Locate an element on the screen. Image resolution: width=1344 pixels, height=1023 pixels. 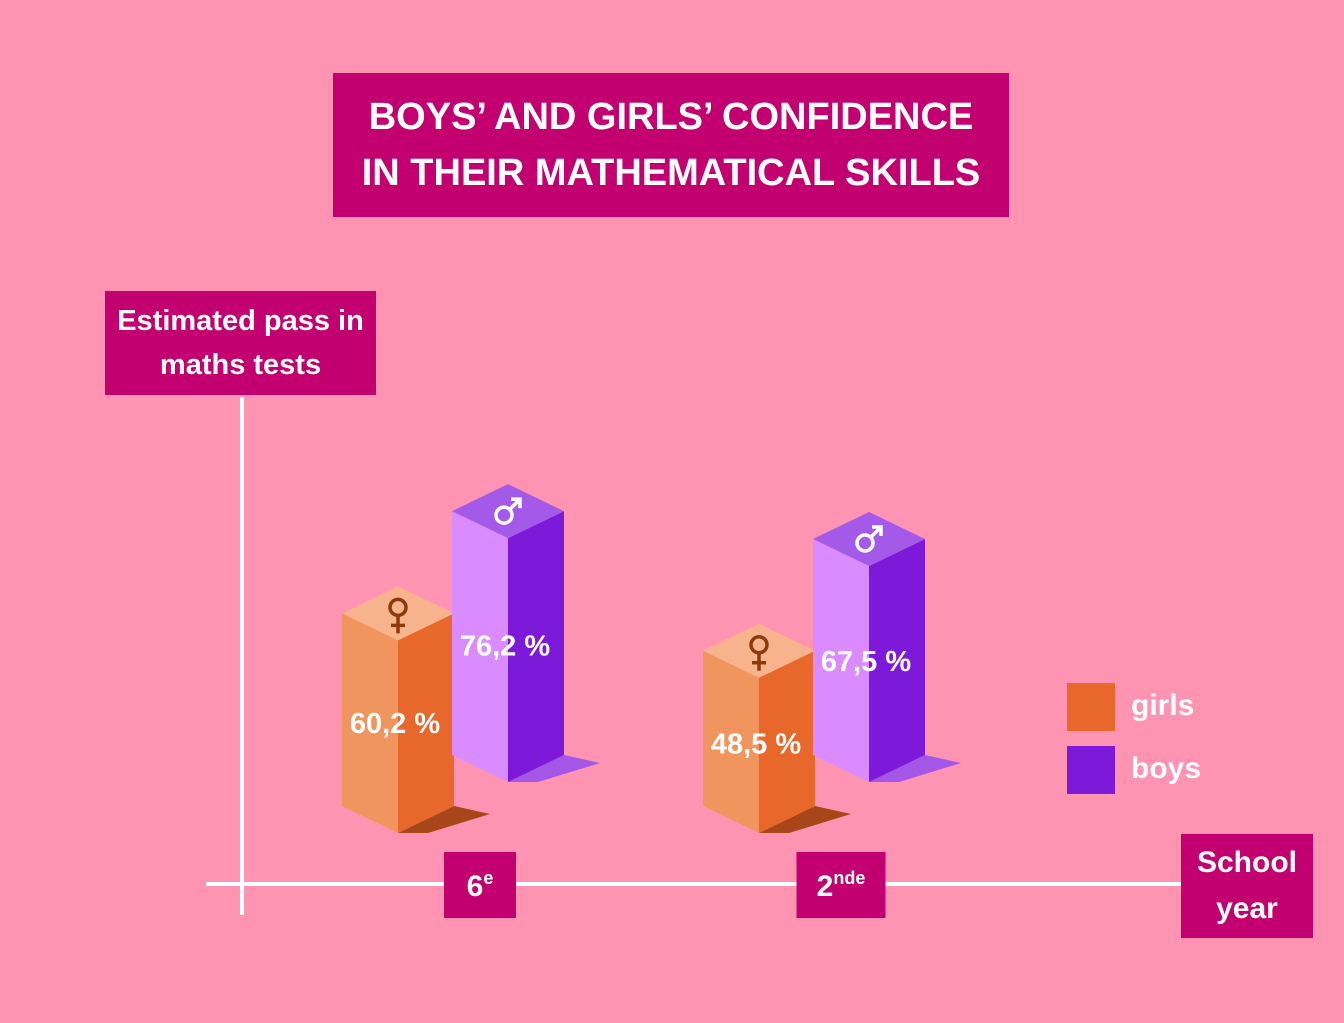
value-label: 67,5 % is located at coordinates (866, 662).